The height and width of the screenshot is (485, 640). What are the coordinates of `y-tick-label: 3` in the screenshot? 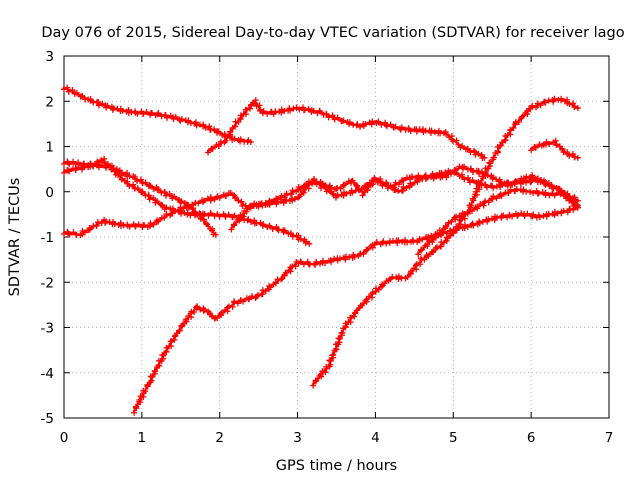 It's located at (49, 57).